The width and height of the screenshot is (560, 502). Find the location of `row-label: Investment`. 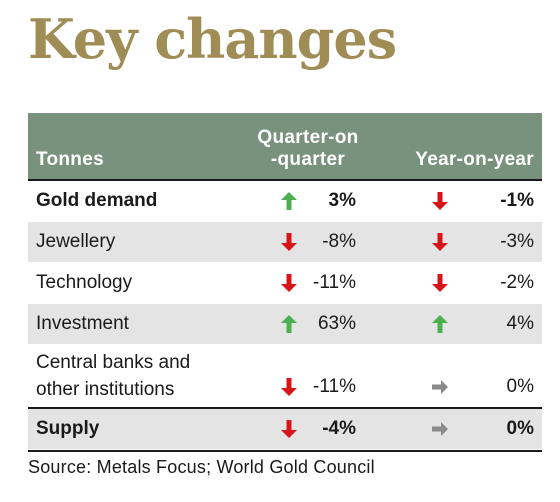

row-label: Investment is located at coordinates (82, 323).